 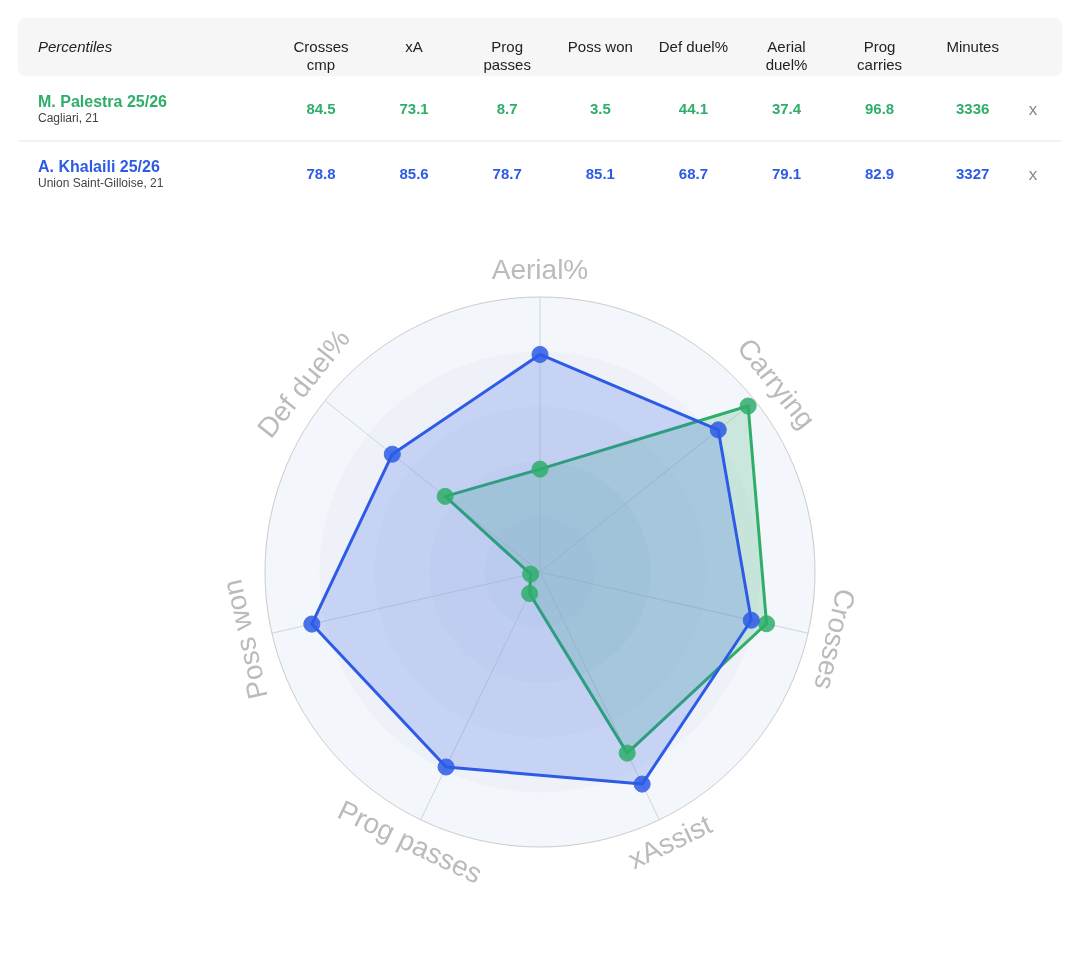 I want to click on data-label: 68.7, so click(x=693, y=173).